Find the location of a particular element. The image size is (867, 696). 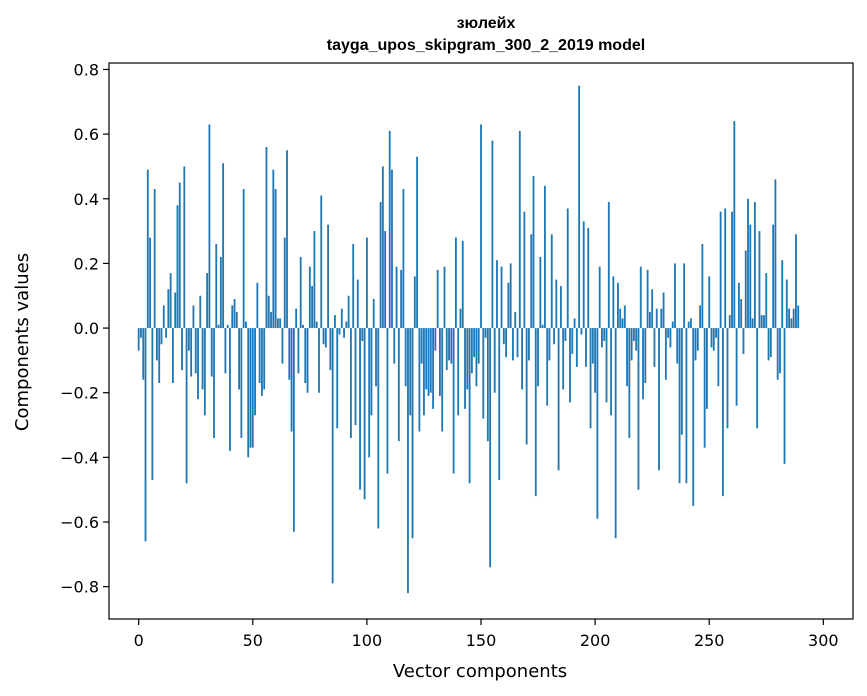

x-tick-label: 200 is located at coordinates (595, 640).